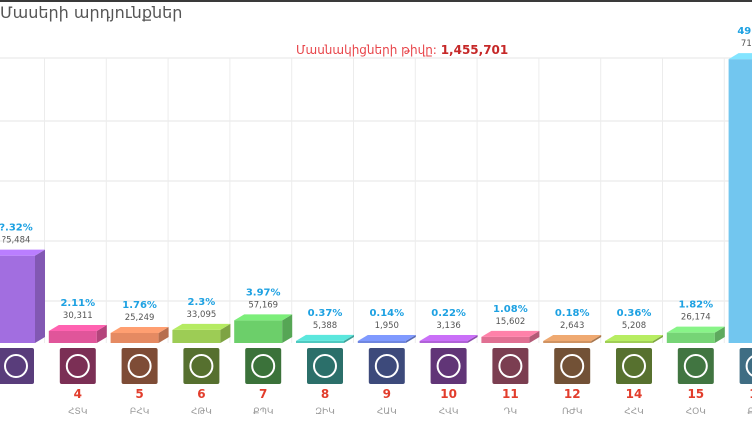 This screenshot has height=422, width=752. I want to click on count-label-4: 57,169, so click(263, 305).